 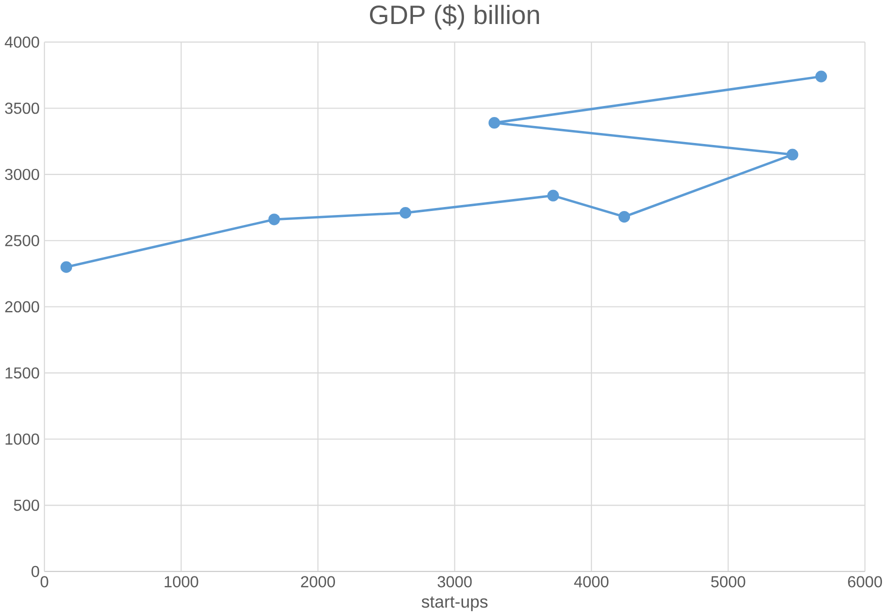 What do you see at coordinates (728, 582) in the screenshot?
I see `x-tick-label: 5000` at bounding box center [728, 582].